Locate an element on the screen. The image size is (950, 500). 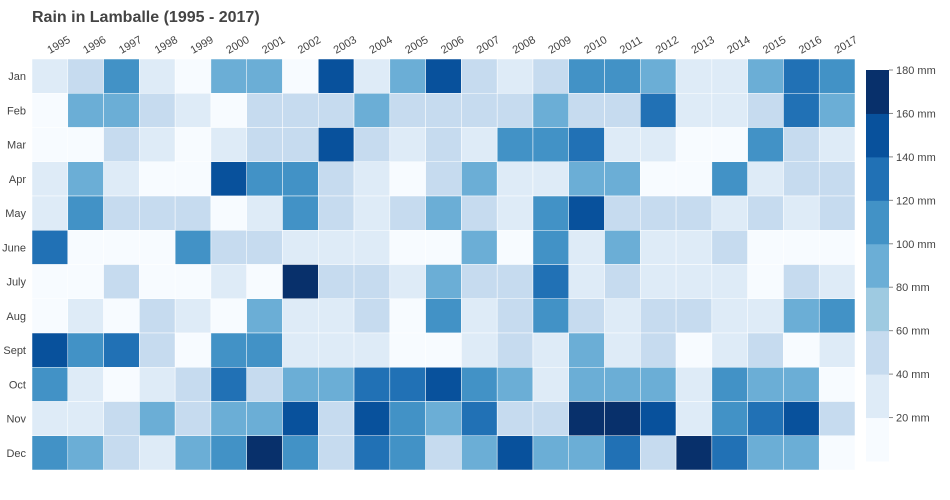
y-tick-label: Oct is located at coordinates (17, 385).